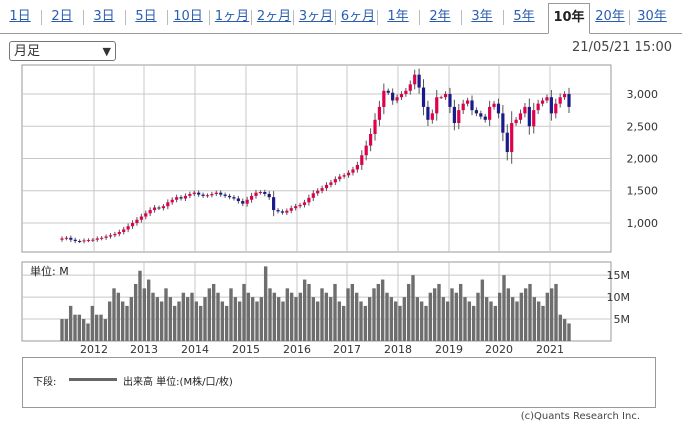  Describe the element at coordinates (398, 349) in the screenshot. I see `year-tick-label: 2018` at that location.